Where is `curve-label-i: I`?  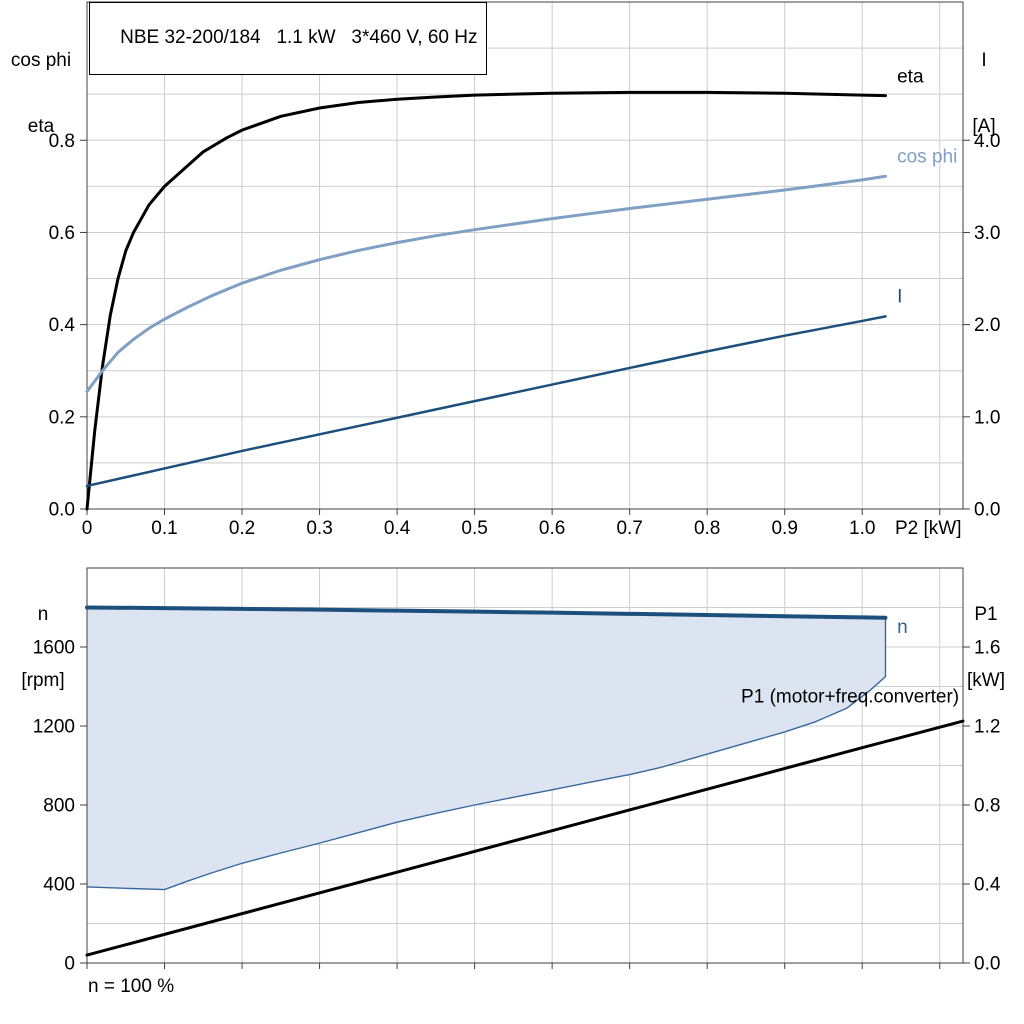 curve-label-i: I is located at coordinates (899, 297).